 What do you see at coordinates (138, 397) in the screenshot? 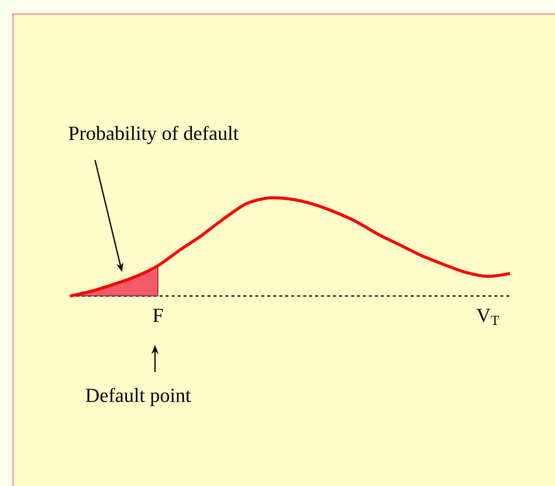
I see `text: Default point` at bounding box center [138, 397].